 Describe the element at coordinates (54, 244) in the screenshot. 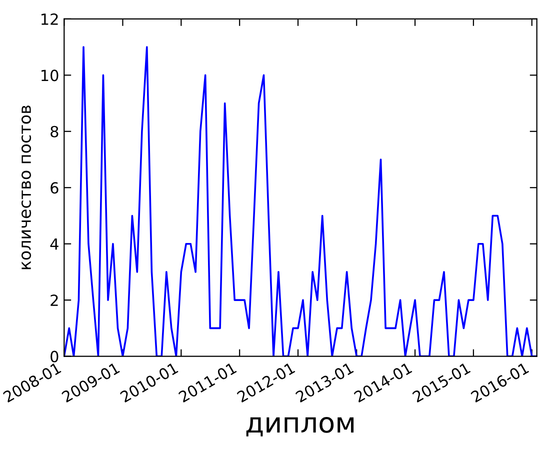

I see `y-tick-label: 4` at that location.